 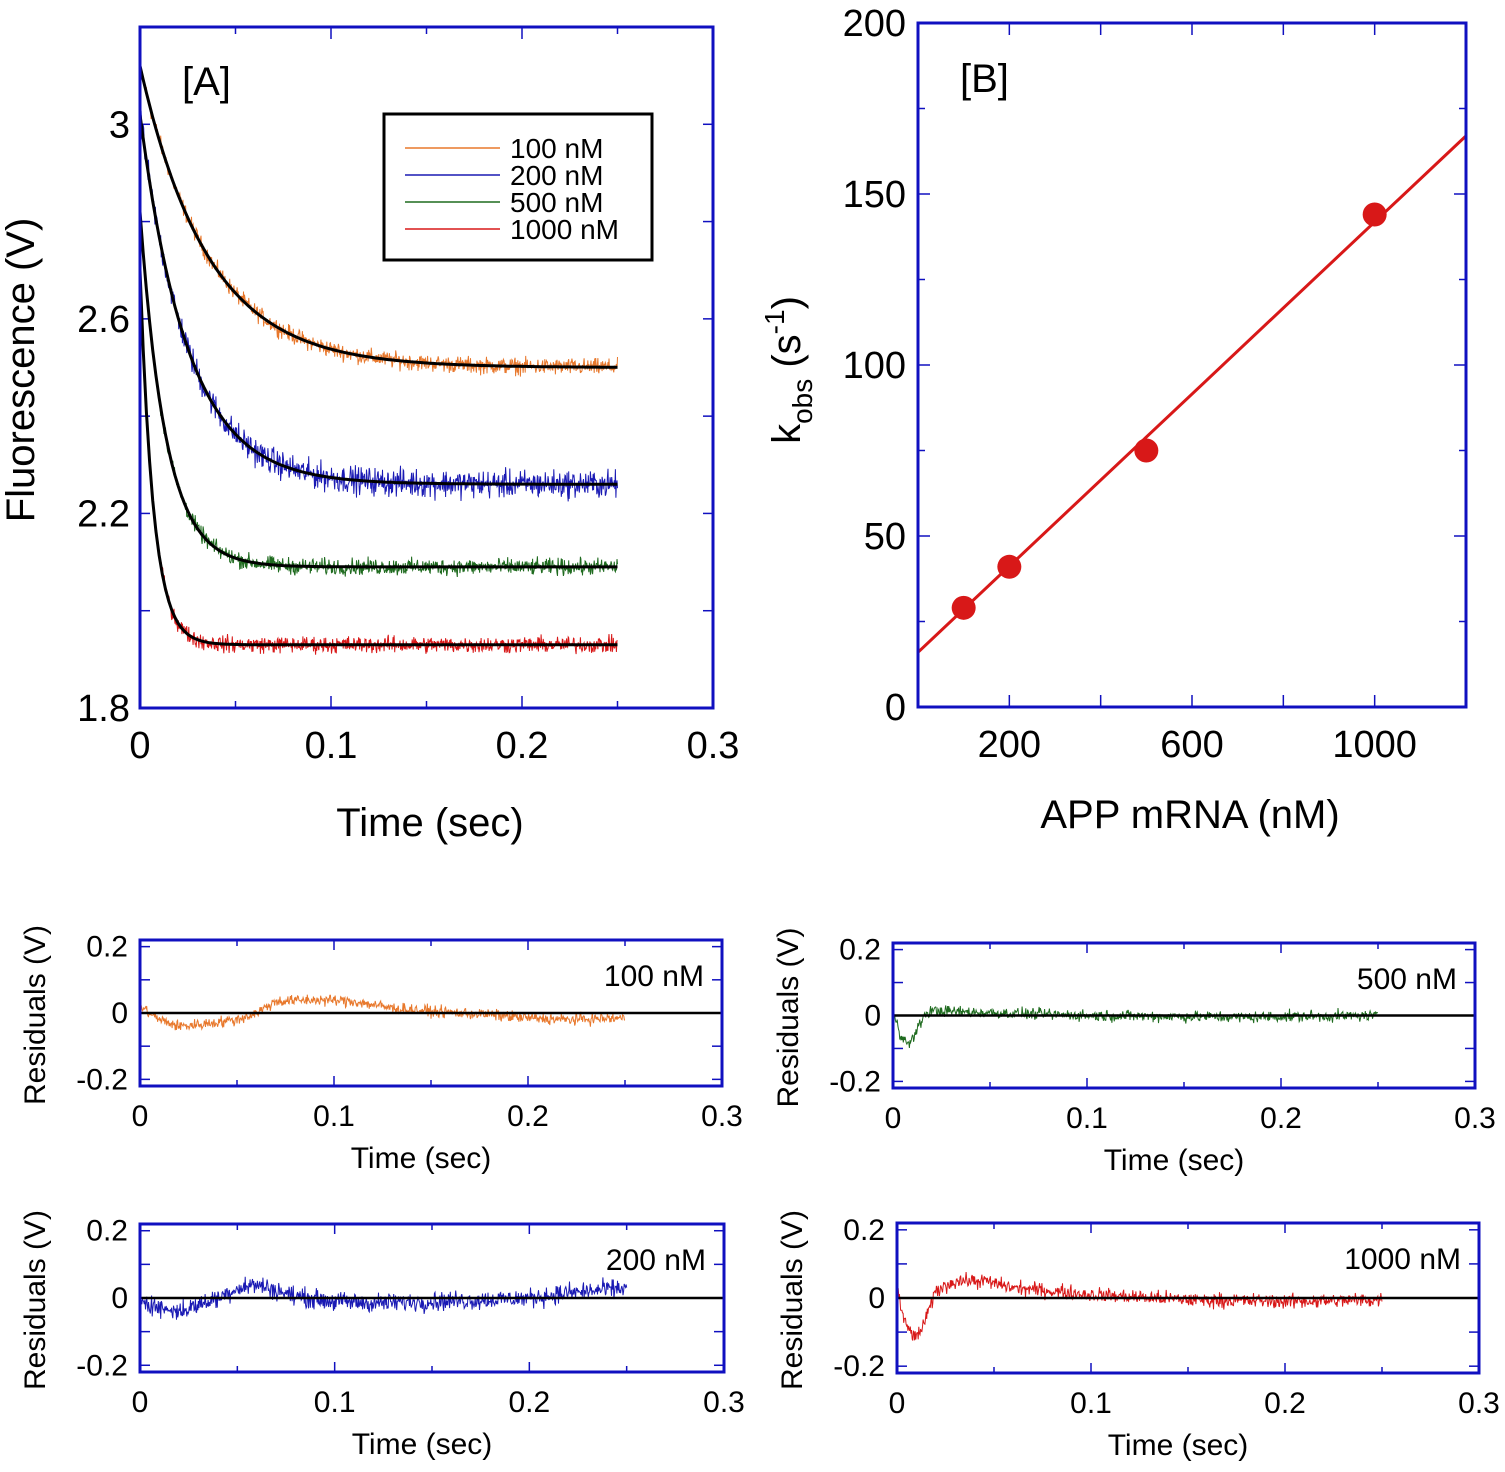 What do you see at coordinates (103, 709) in the screenshot?
I see `y-tick-label: 1.8` at bounding box center [103, 709].